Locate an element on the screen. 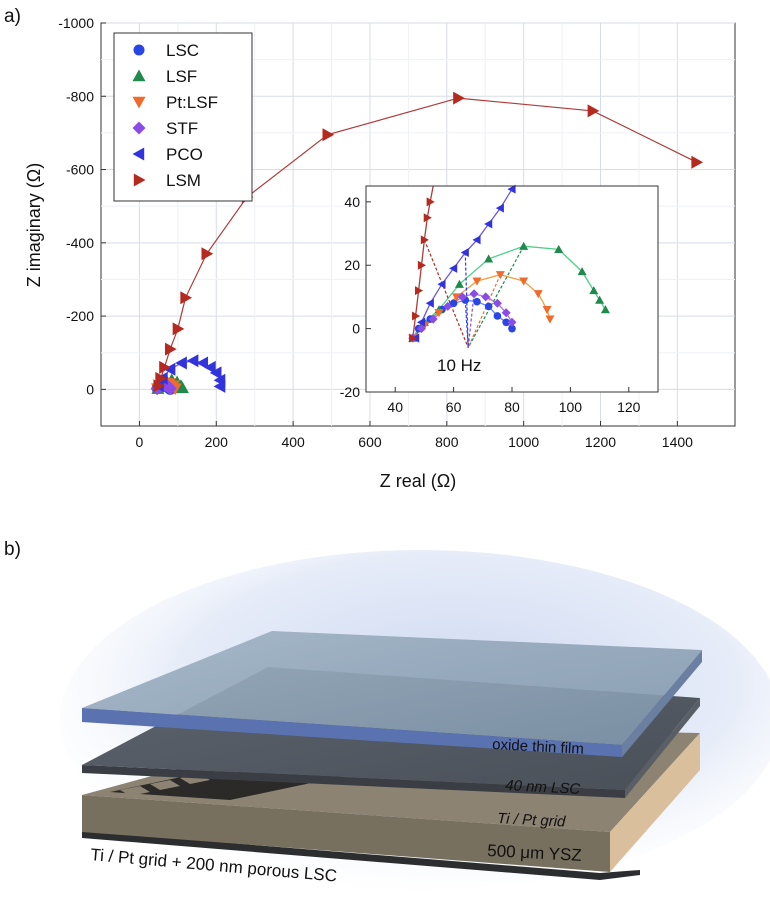 The image size is (770, 910). inset-x-tick-label: 60 is located at coordinates (454, 407).